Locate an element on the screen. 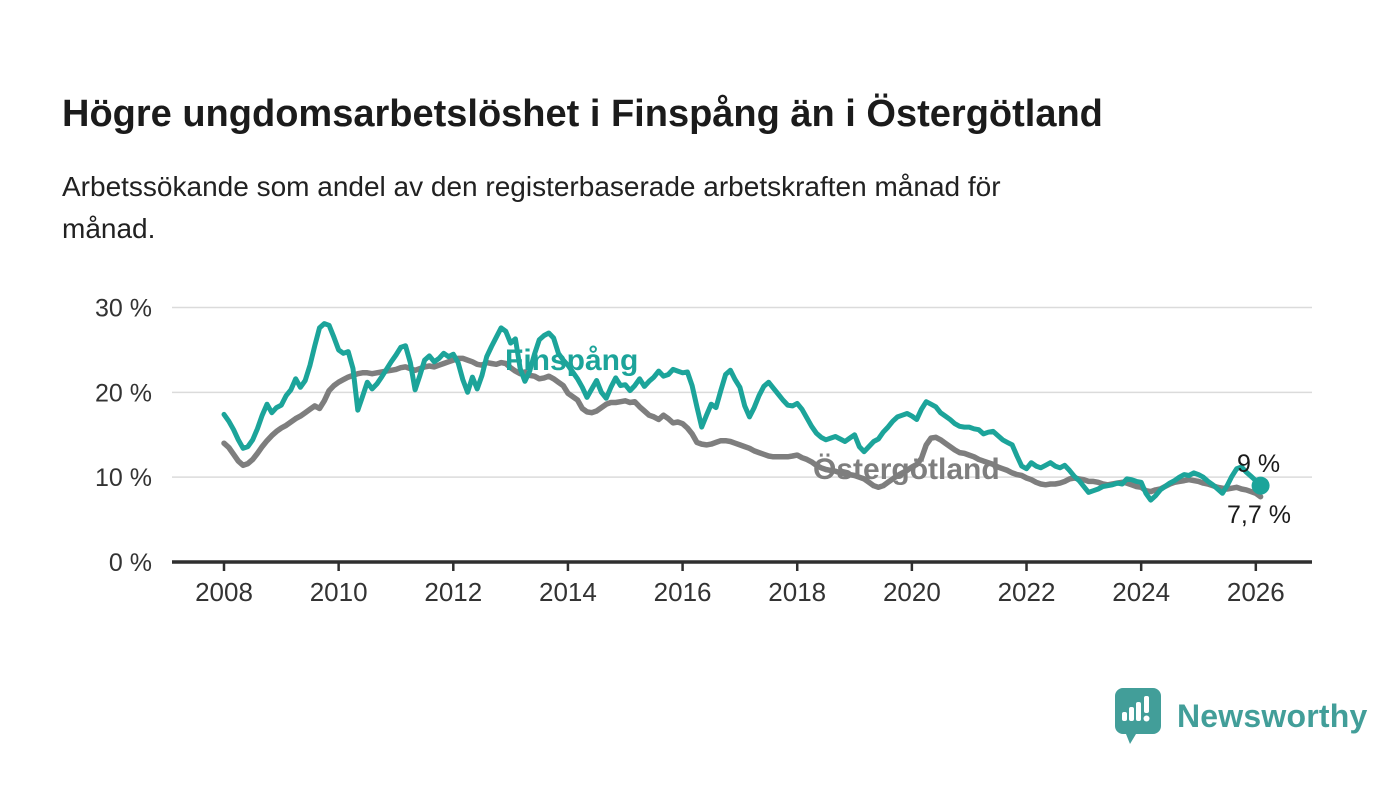 This screenshot has height=794, width=1400. x-tick-label-2026: 2026 is located at coordinates (1256, 592).